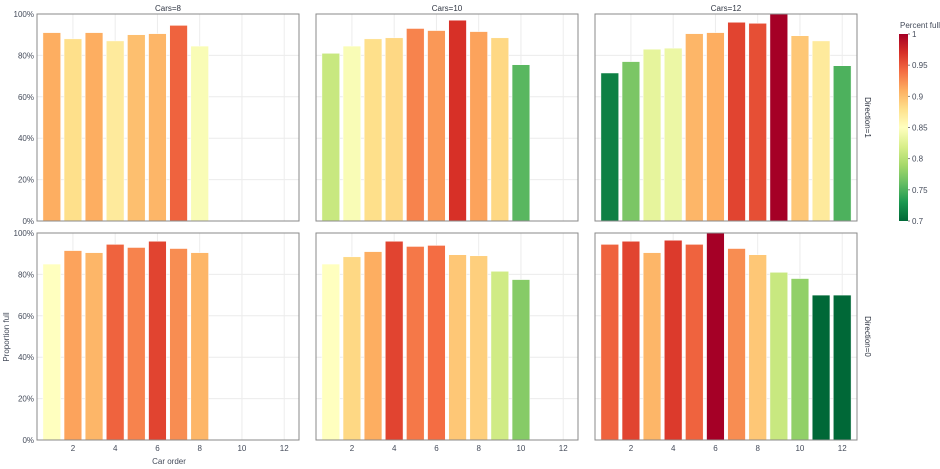 This screenshot has height=469, width=940. Describe the element at coordinates (920, 25) in the screenshot. I see `colorbar-title: Percent full` at that location.